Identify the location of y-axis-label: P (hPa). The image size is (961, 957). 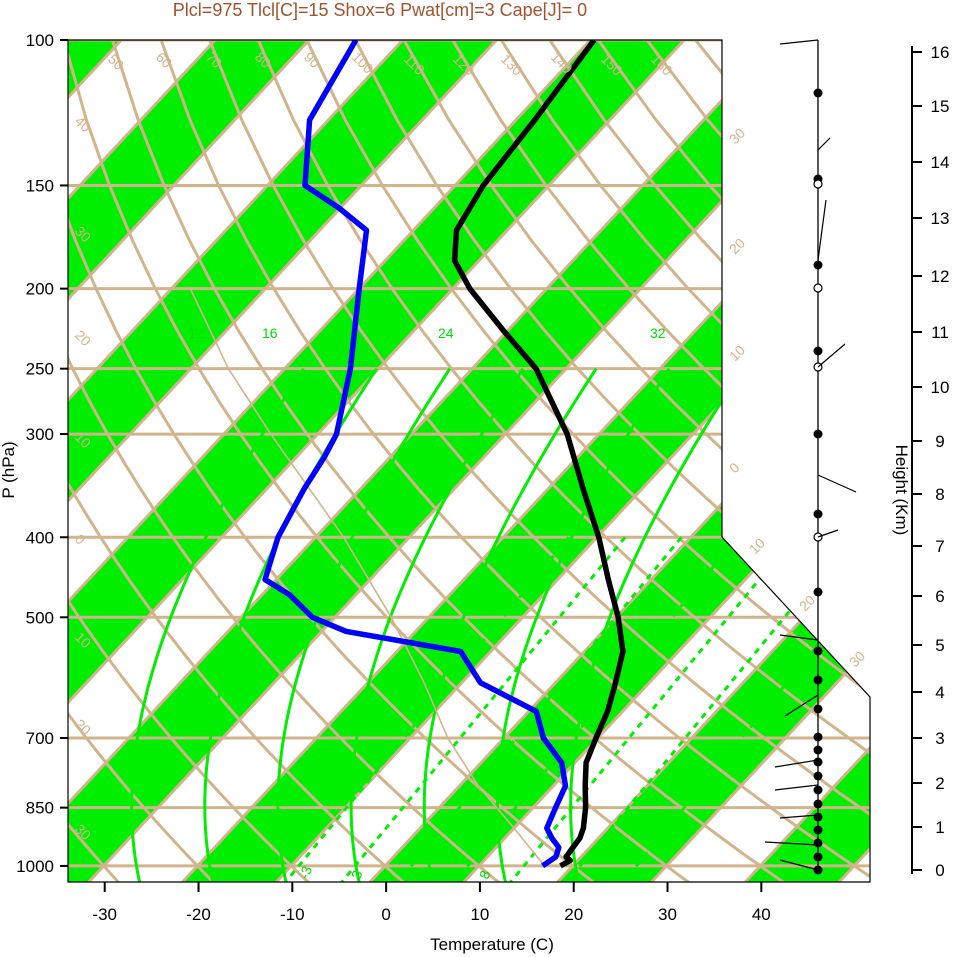
(9, 469).